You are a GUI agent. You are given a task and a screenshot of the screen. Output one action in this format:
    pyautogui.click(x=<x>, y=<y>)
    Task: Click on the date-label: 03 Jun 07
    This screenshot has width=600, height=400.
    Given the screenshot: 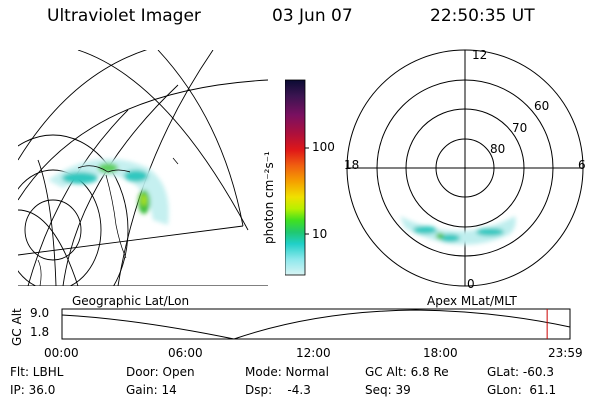 What is the action you would take?
    pyautogui.click(x=312, y=16)
    